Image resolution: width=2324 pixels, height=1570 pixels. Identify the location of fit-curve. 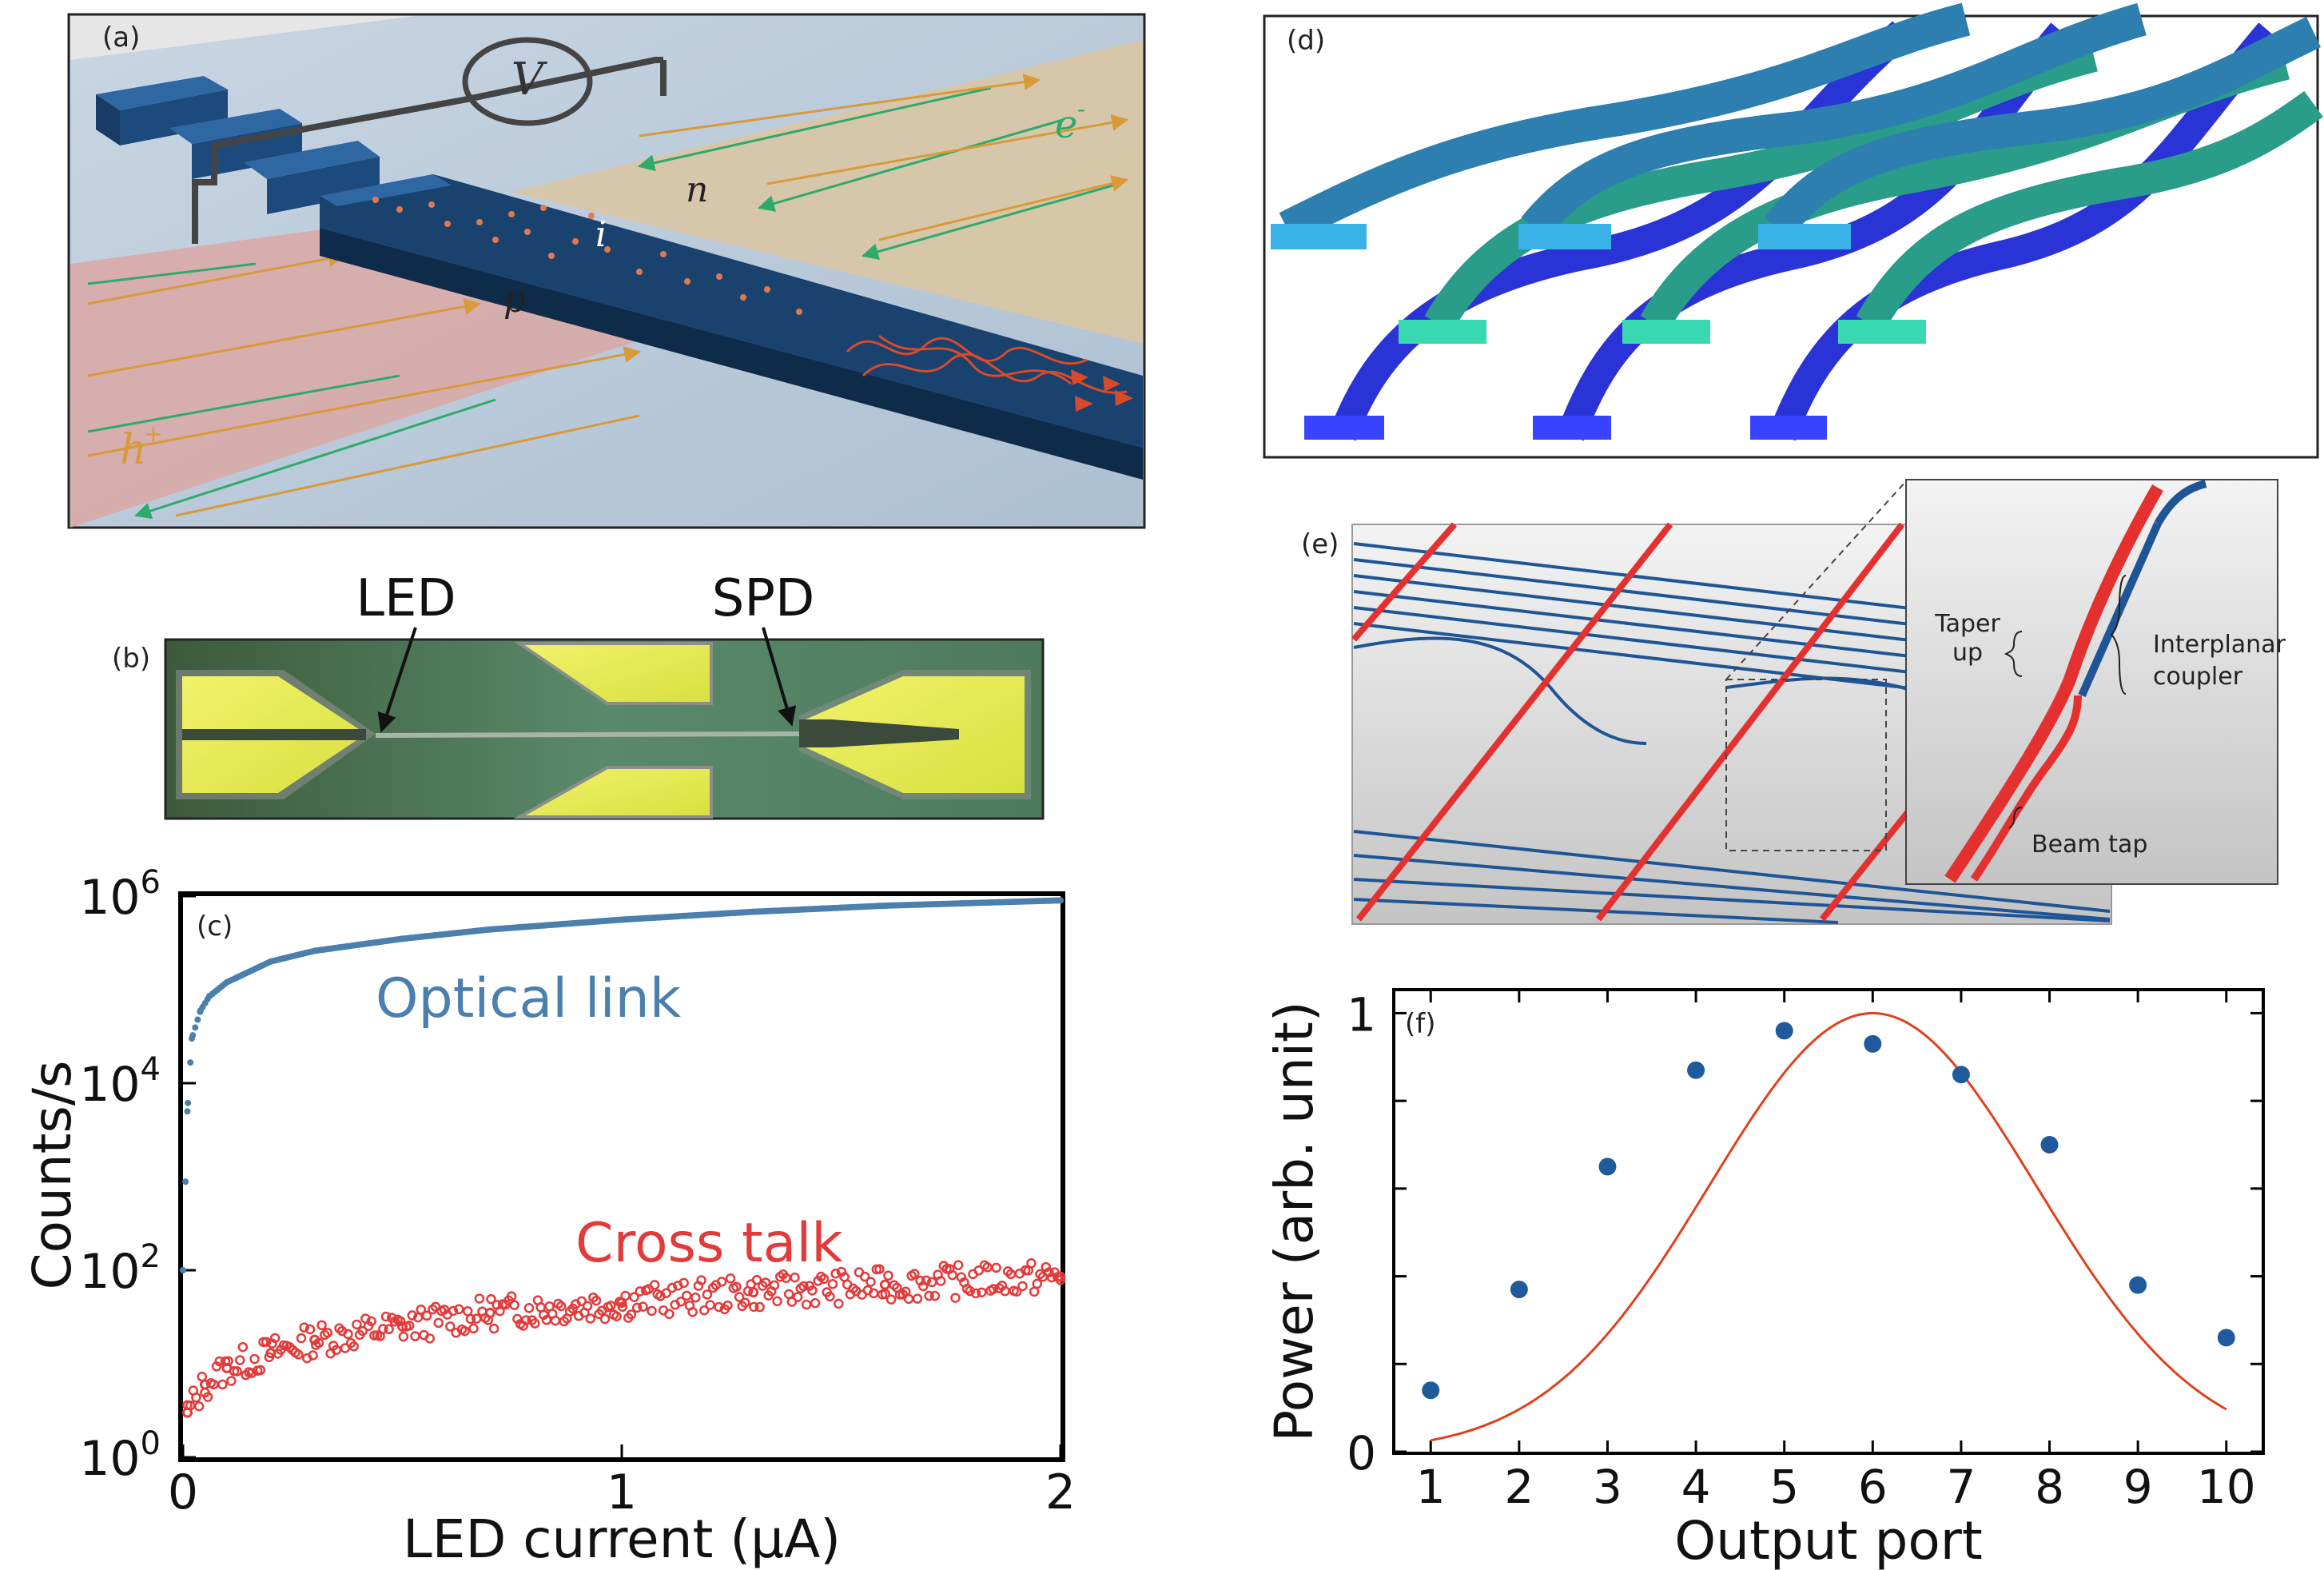
(1828, 1226).